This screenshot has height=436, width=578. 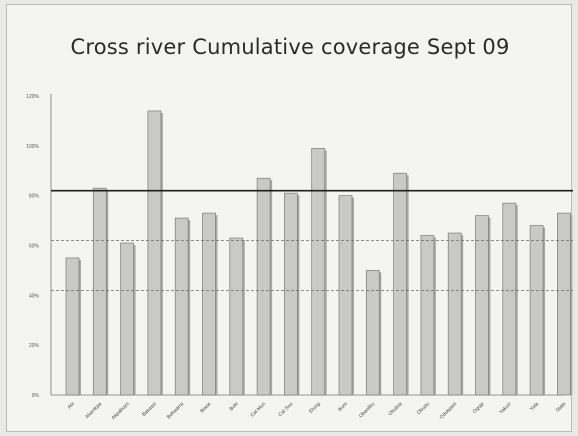 I want to click on x-tick-label: Obubra, so click(x=395, y=409).